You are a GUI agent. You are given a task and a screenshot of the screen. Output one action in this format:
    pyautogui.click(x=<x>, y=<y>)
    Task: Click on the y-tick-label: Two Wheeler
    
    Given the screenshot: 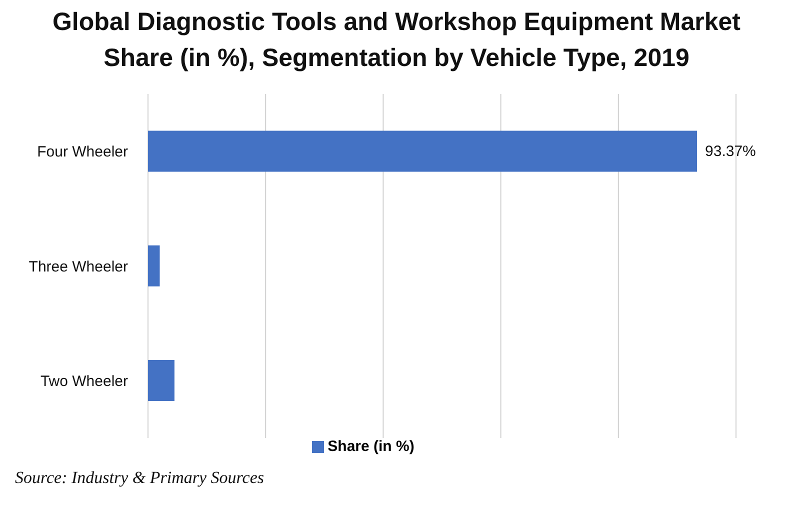 What is the action you would take?
    pyautogui.click(x=84, y=381)
    